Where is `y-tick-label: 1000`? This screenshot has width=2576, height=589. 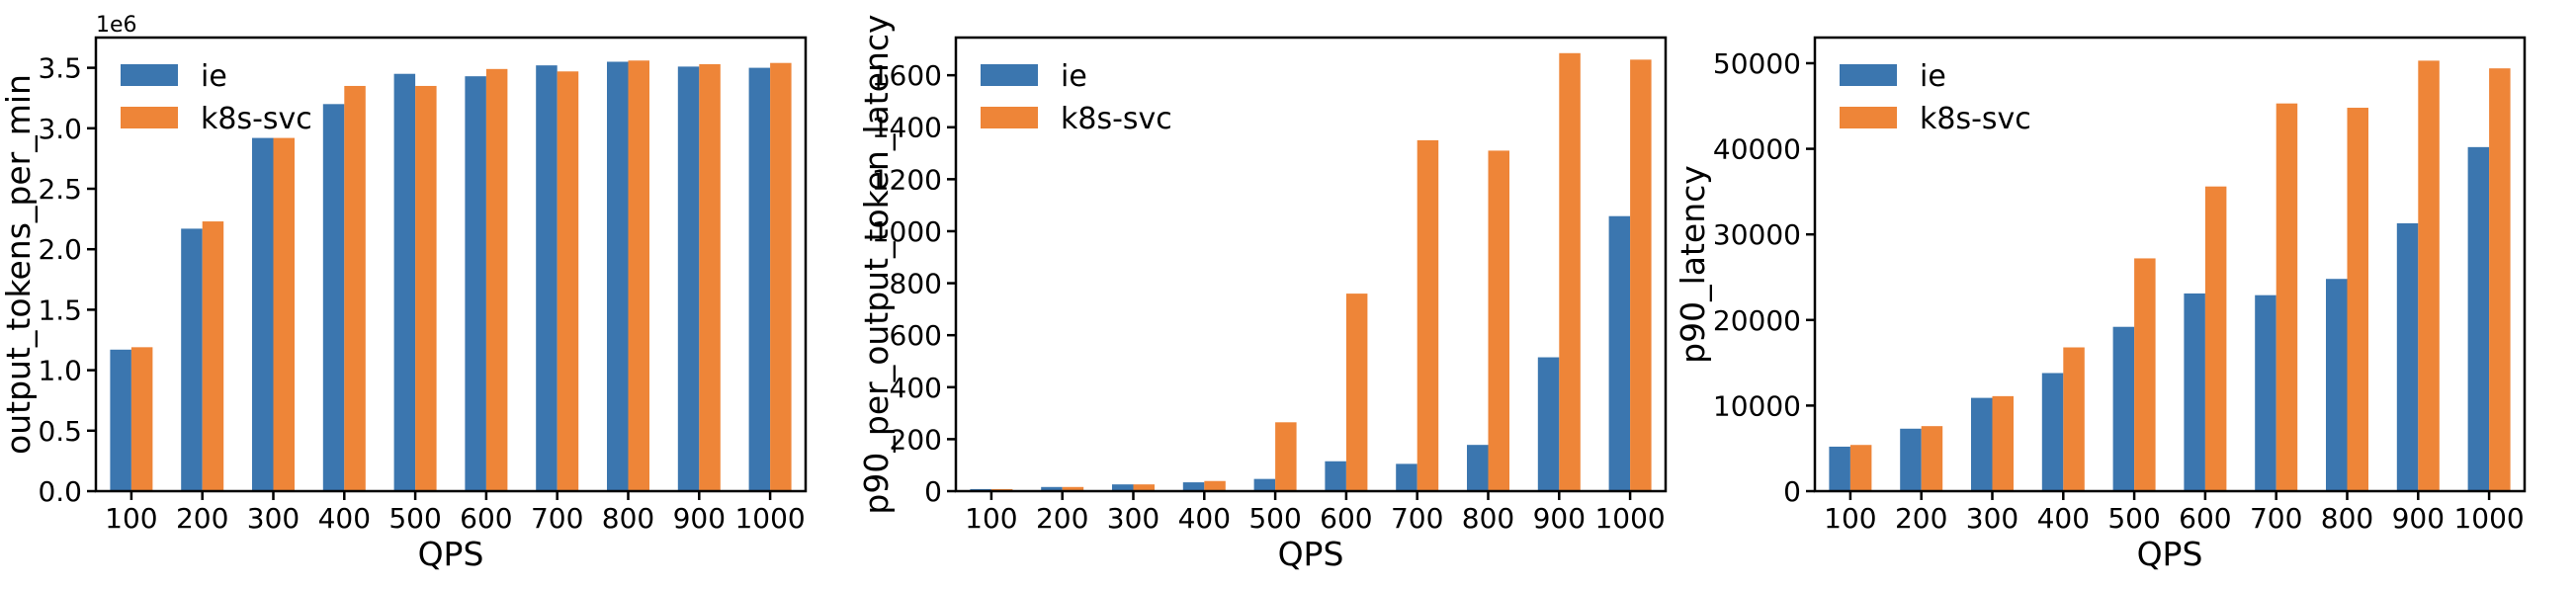
y-tick-label: 1000 is located at coordinates (907, 232).